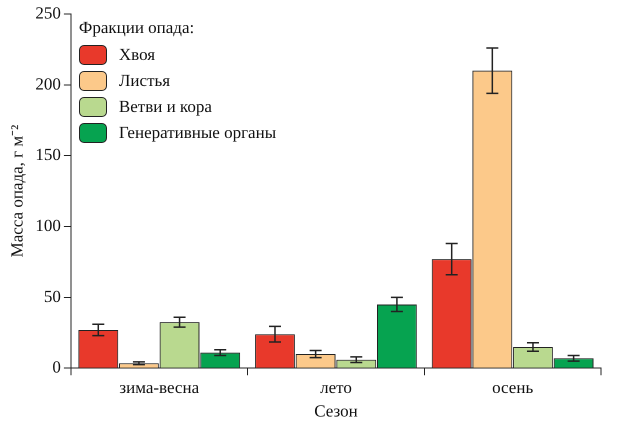  I want to click on legend-label: Хвоя, so click(137, 55).